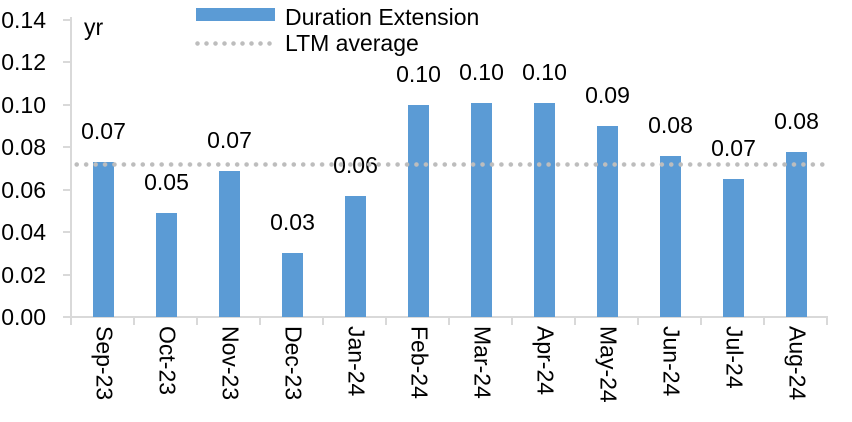 This screenshot has height=422, width=852. I want to click on y-axis-tick-label: 0.00, so click(23, 317).